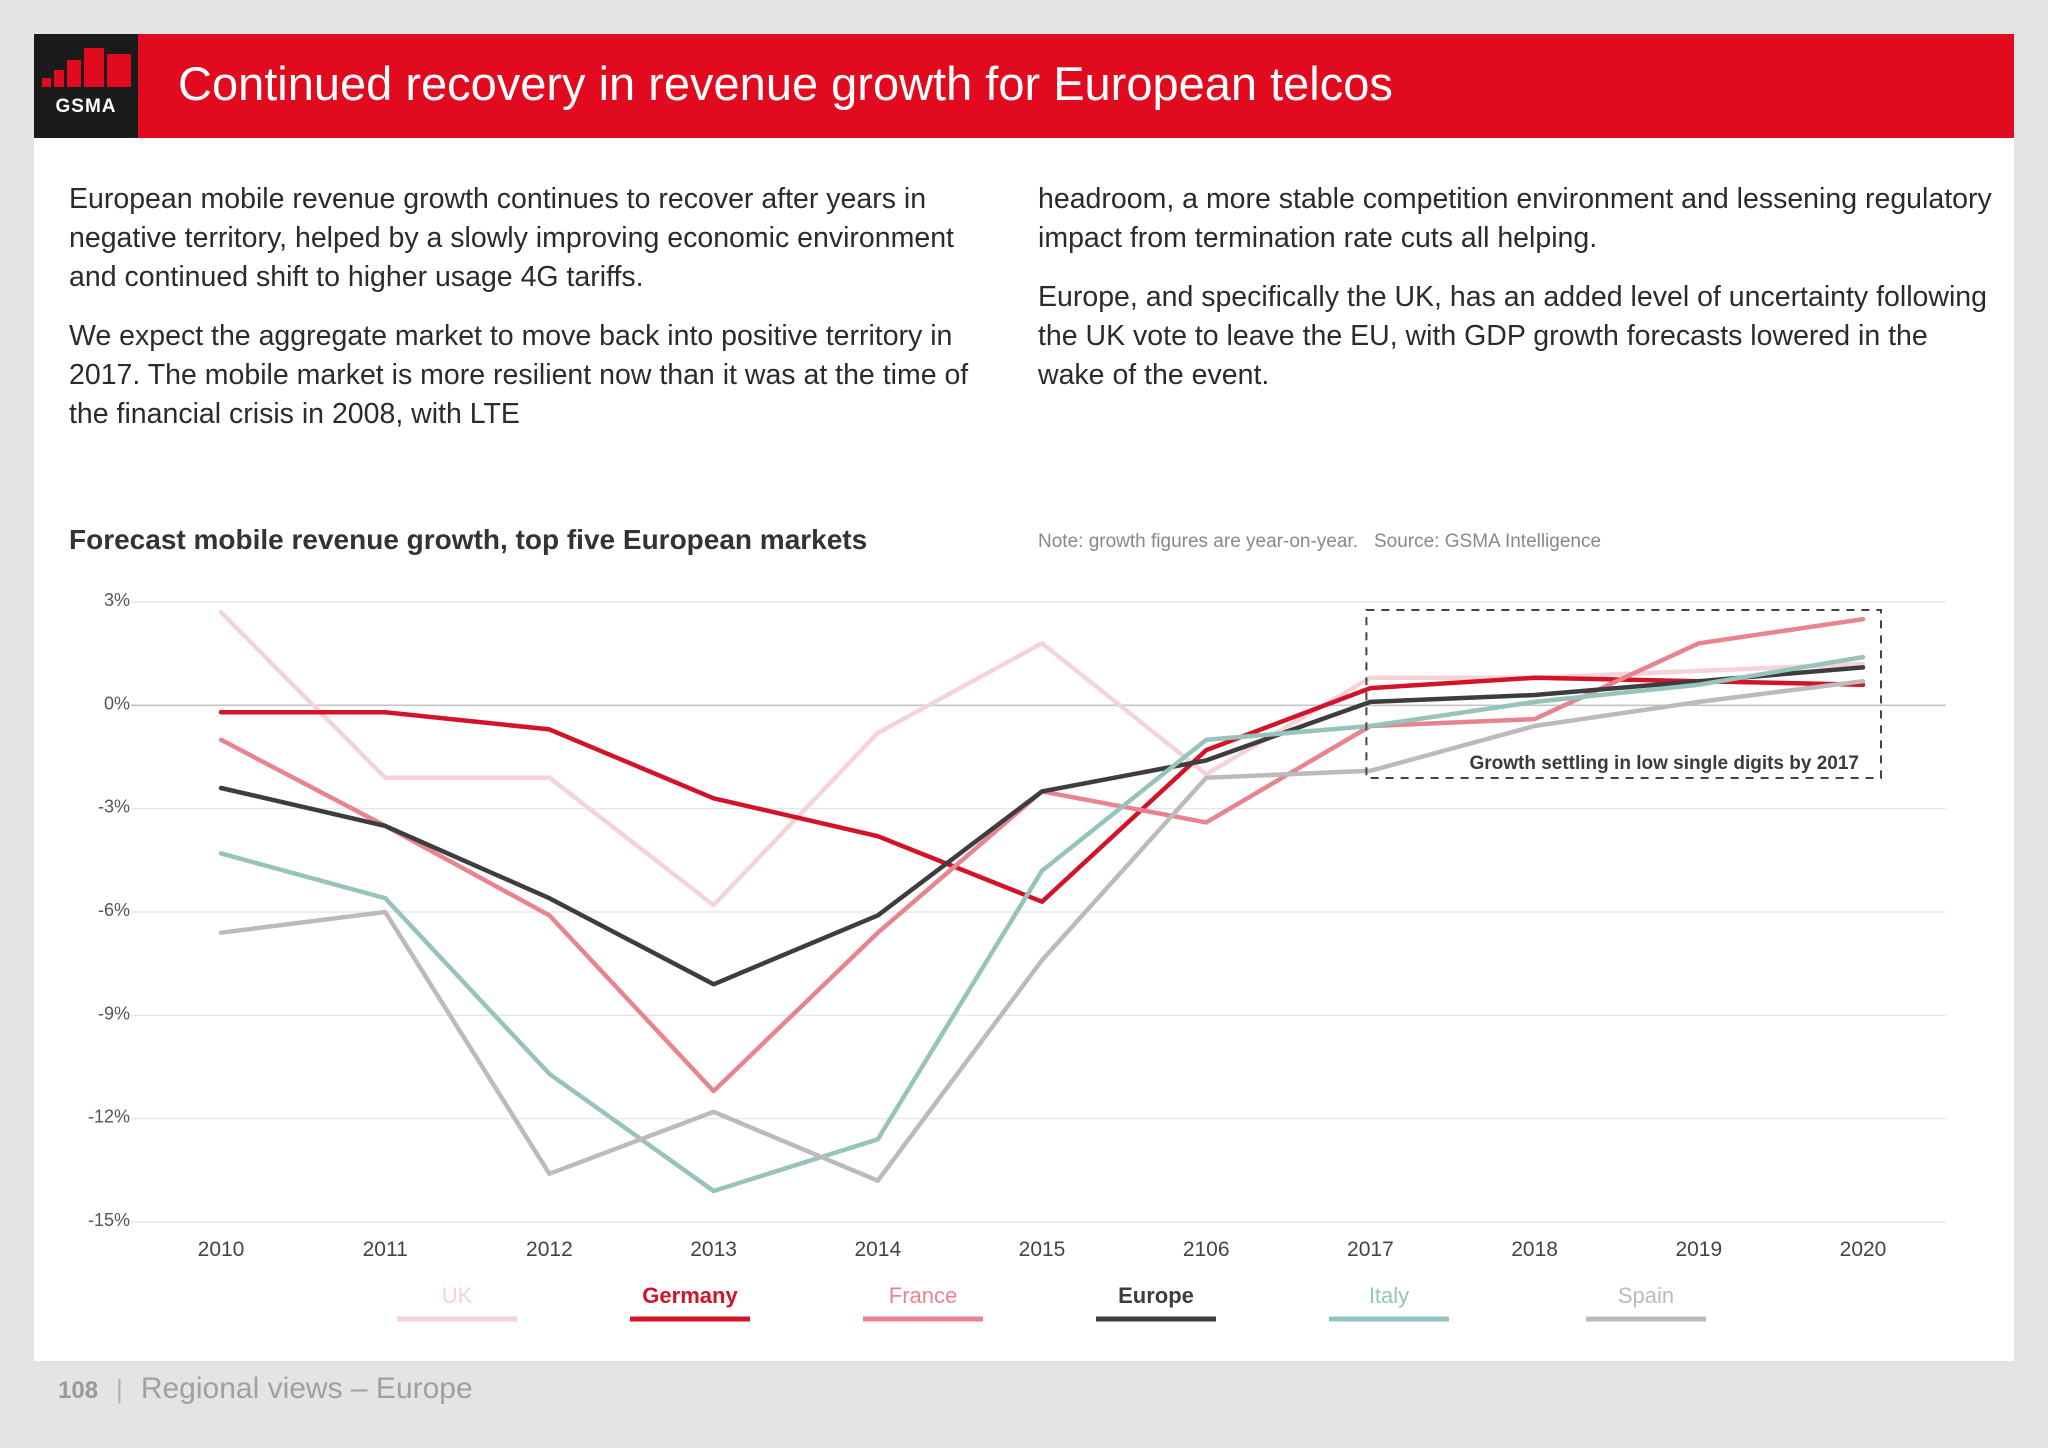 Image resolution: width=2048 pixels, height=1448 pixels. What do you see at coordinates (877, 1249) in the screenshot?
I see `x-tick-label: 2014` at bounding box center [877, 1249].